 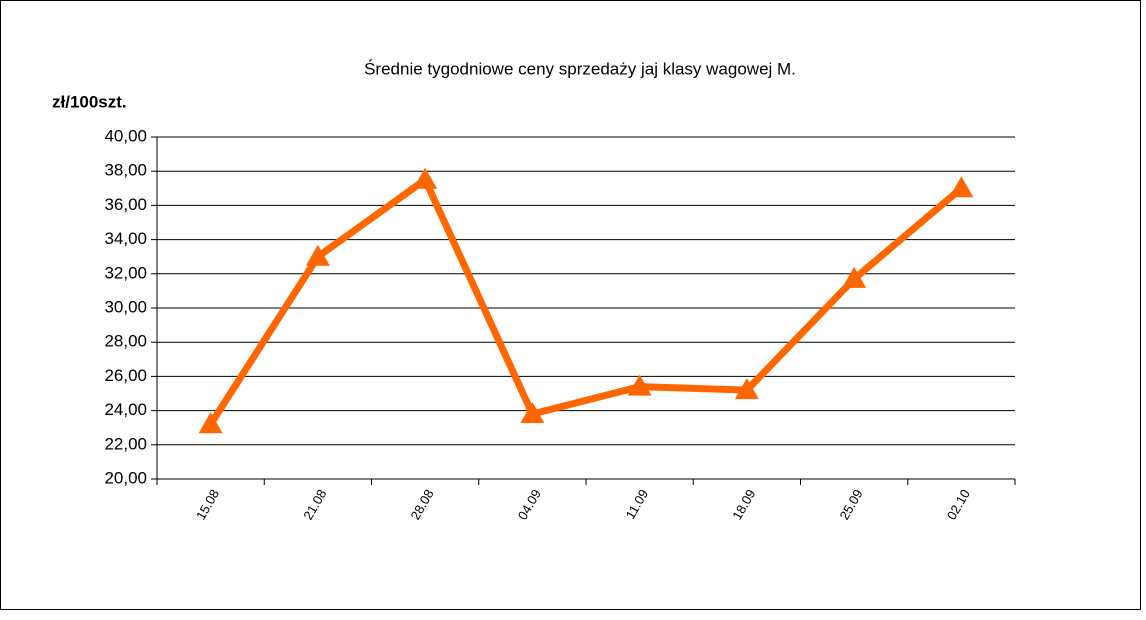 What do you see at coordinates (125, 272) in the screenshot?
I see `y-tick-label: 32,00` at bounding box center [125, 272].